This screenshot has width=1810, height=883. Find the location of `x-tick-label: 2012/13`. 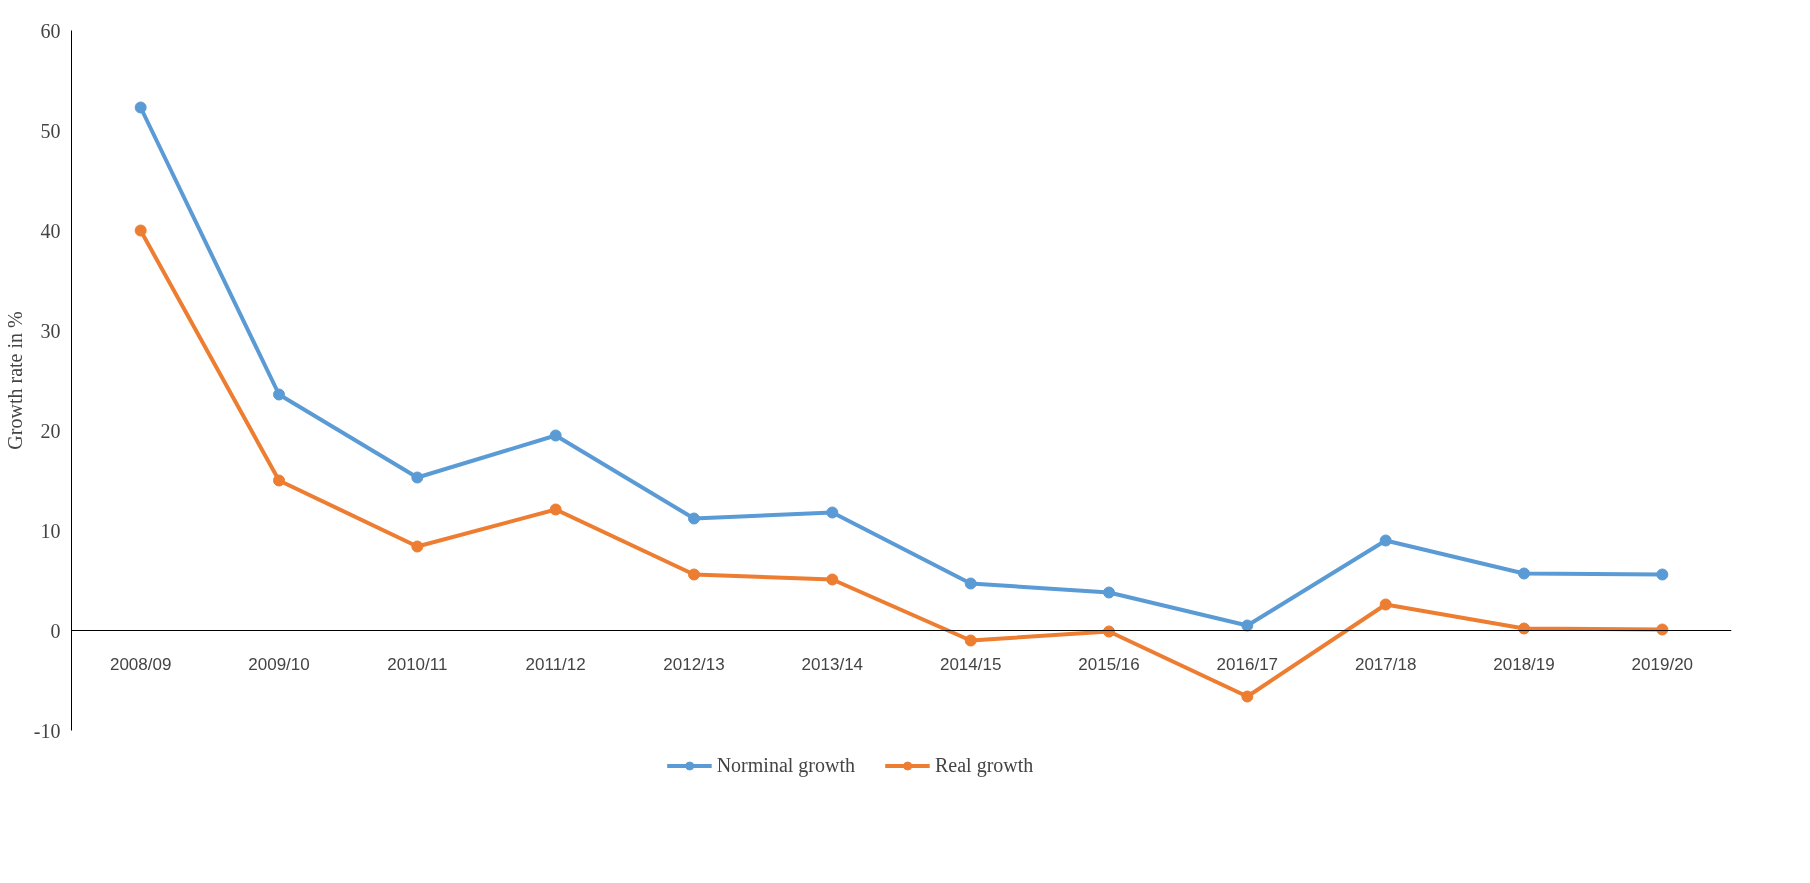

x-tick-label: 2012/13 is located at coordinates (694, 664).